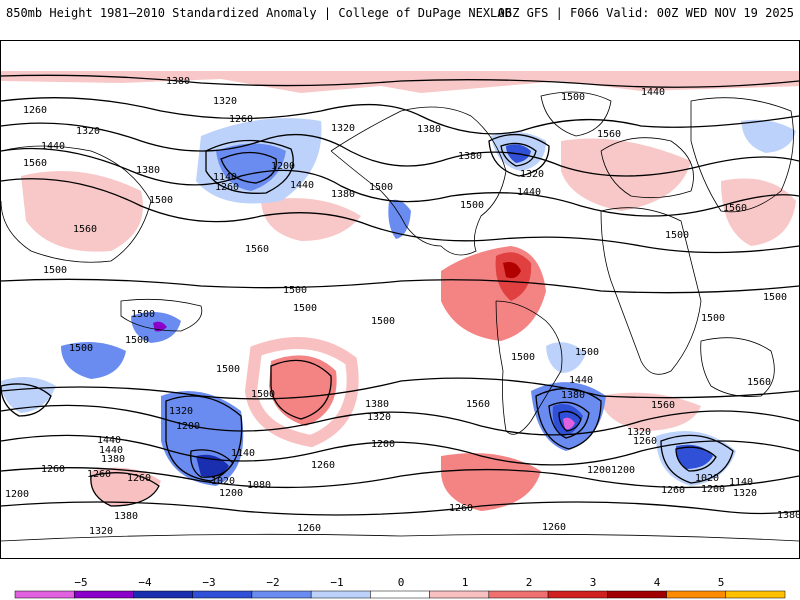 This screenshot has height=600, width=800. I want to click on colorbar-tick-label: −2, so click(273, 582).